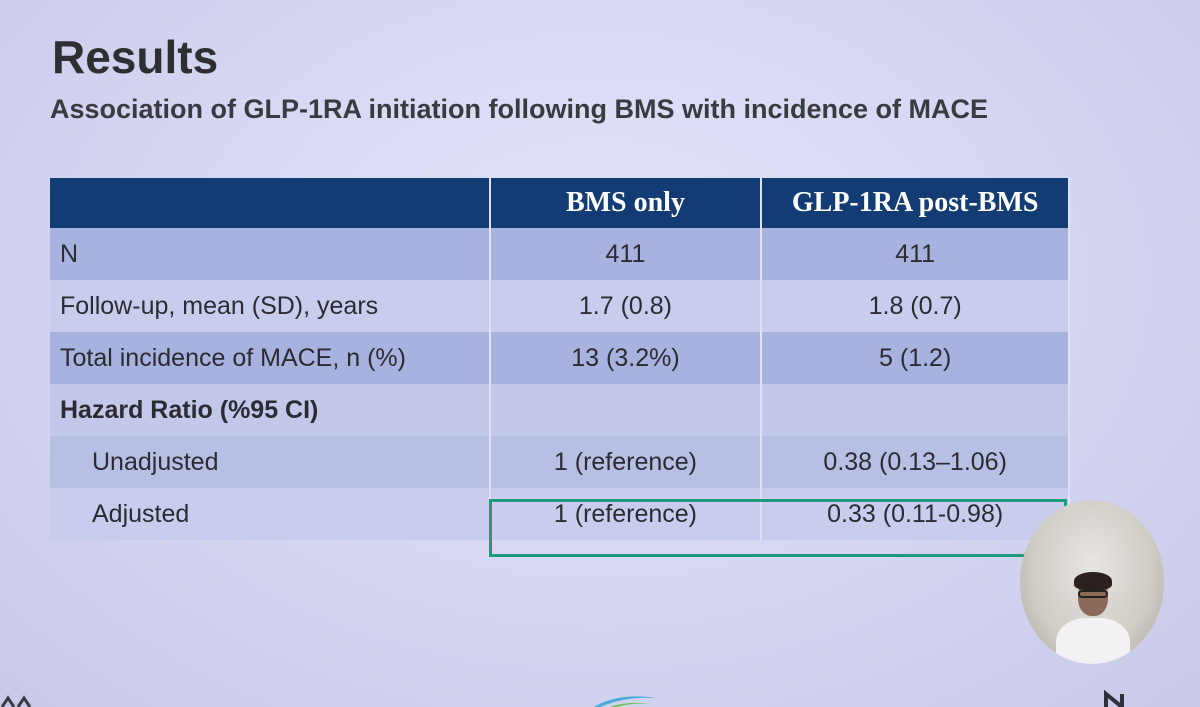  I want to click on bms-only-cell: 13 (3.2%), so click(626, 358).